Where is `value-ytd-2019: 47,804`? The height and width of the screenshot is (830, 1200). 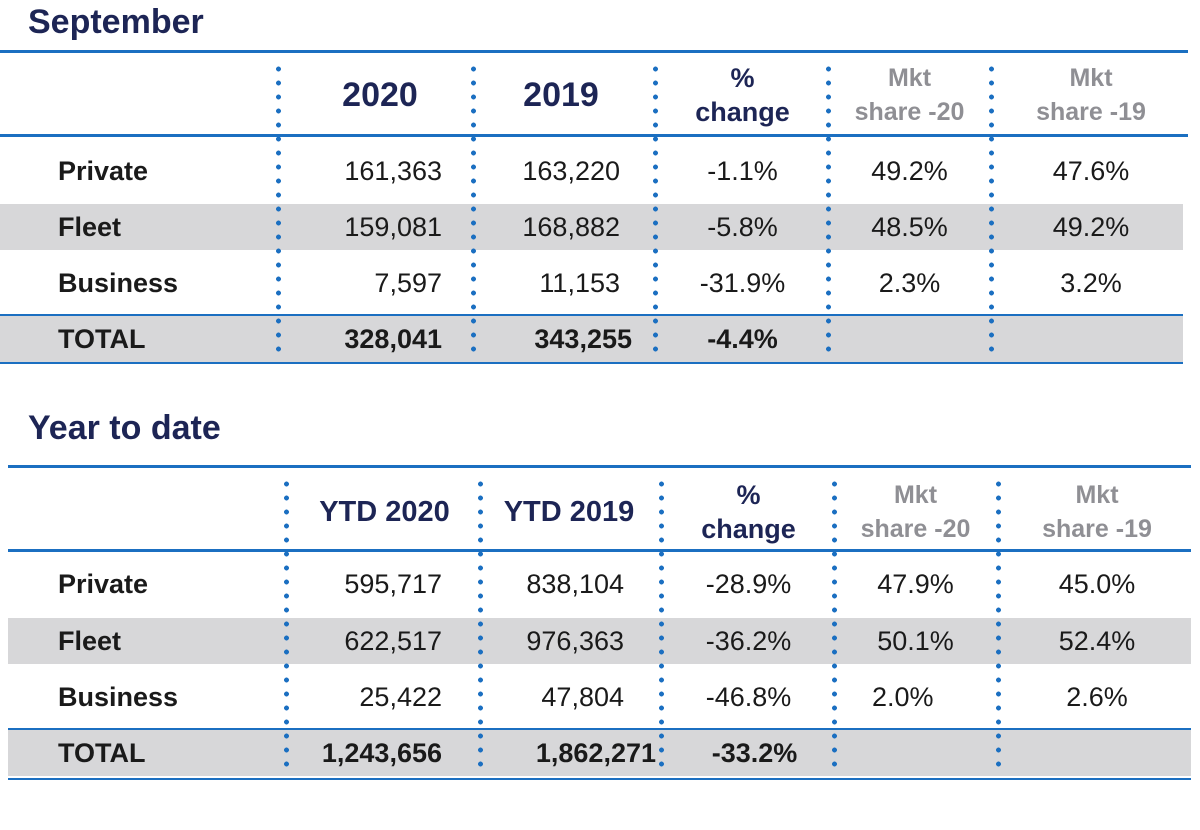
value-ytd-2019: 47,804 is located at coordinates (582, 696).